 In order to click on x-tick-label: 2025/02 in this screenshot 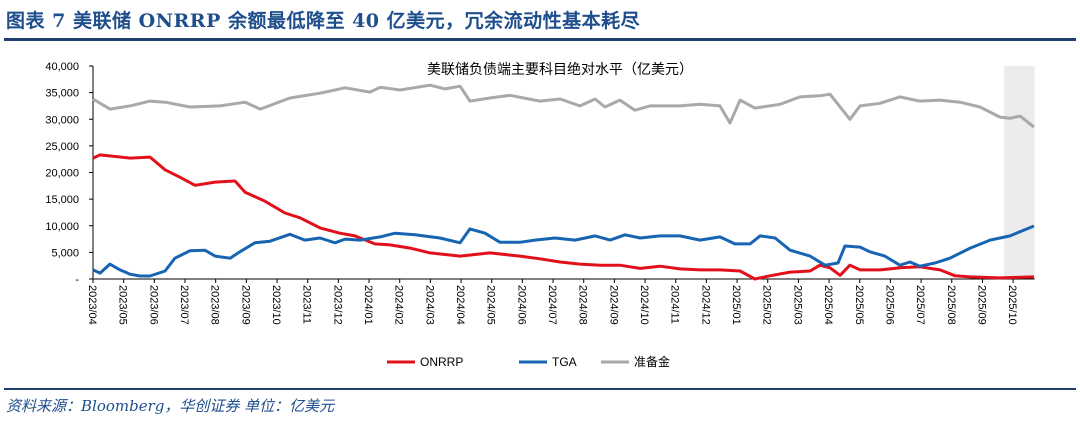, I will do `click(767, 305)`.